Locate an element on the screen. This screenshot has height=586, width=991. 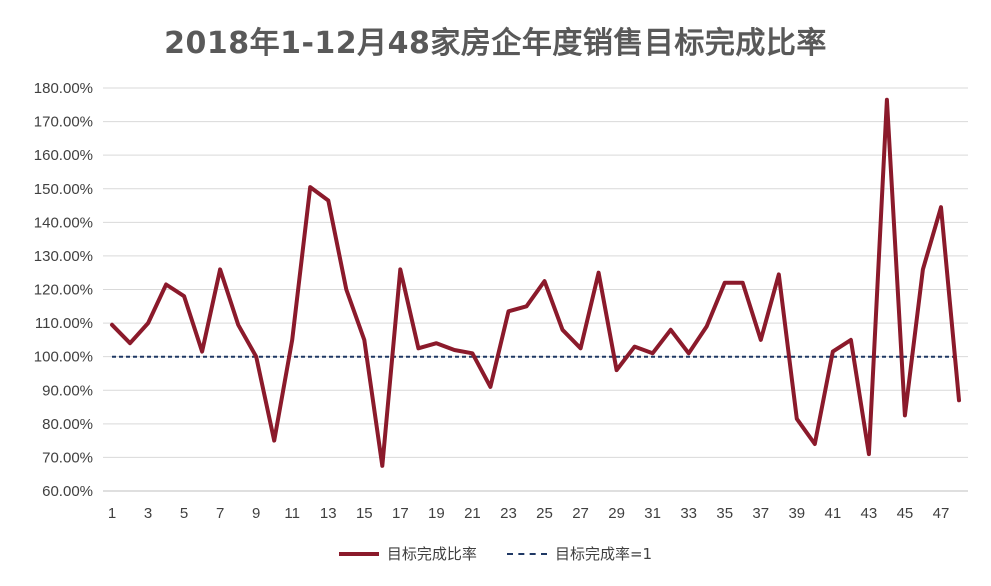
x-tick-label: 41 is located at coordinates (833, 513).